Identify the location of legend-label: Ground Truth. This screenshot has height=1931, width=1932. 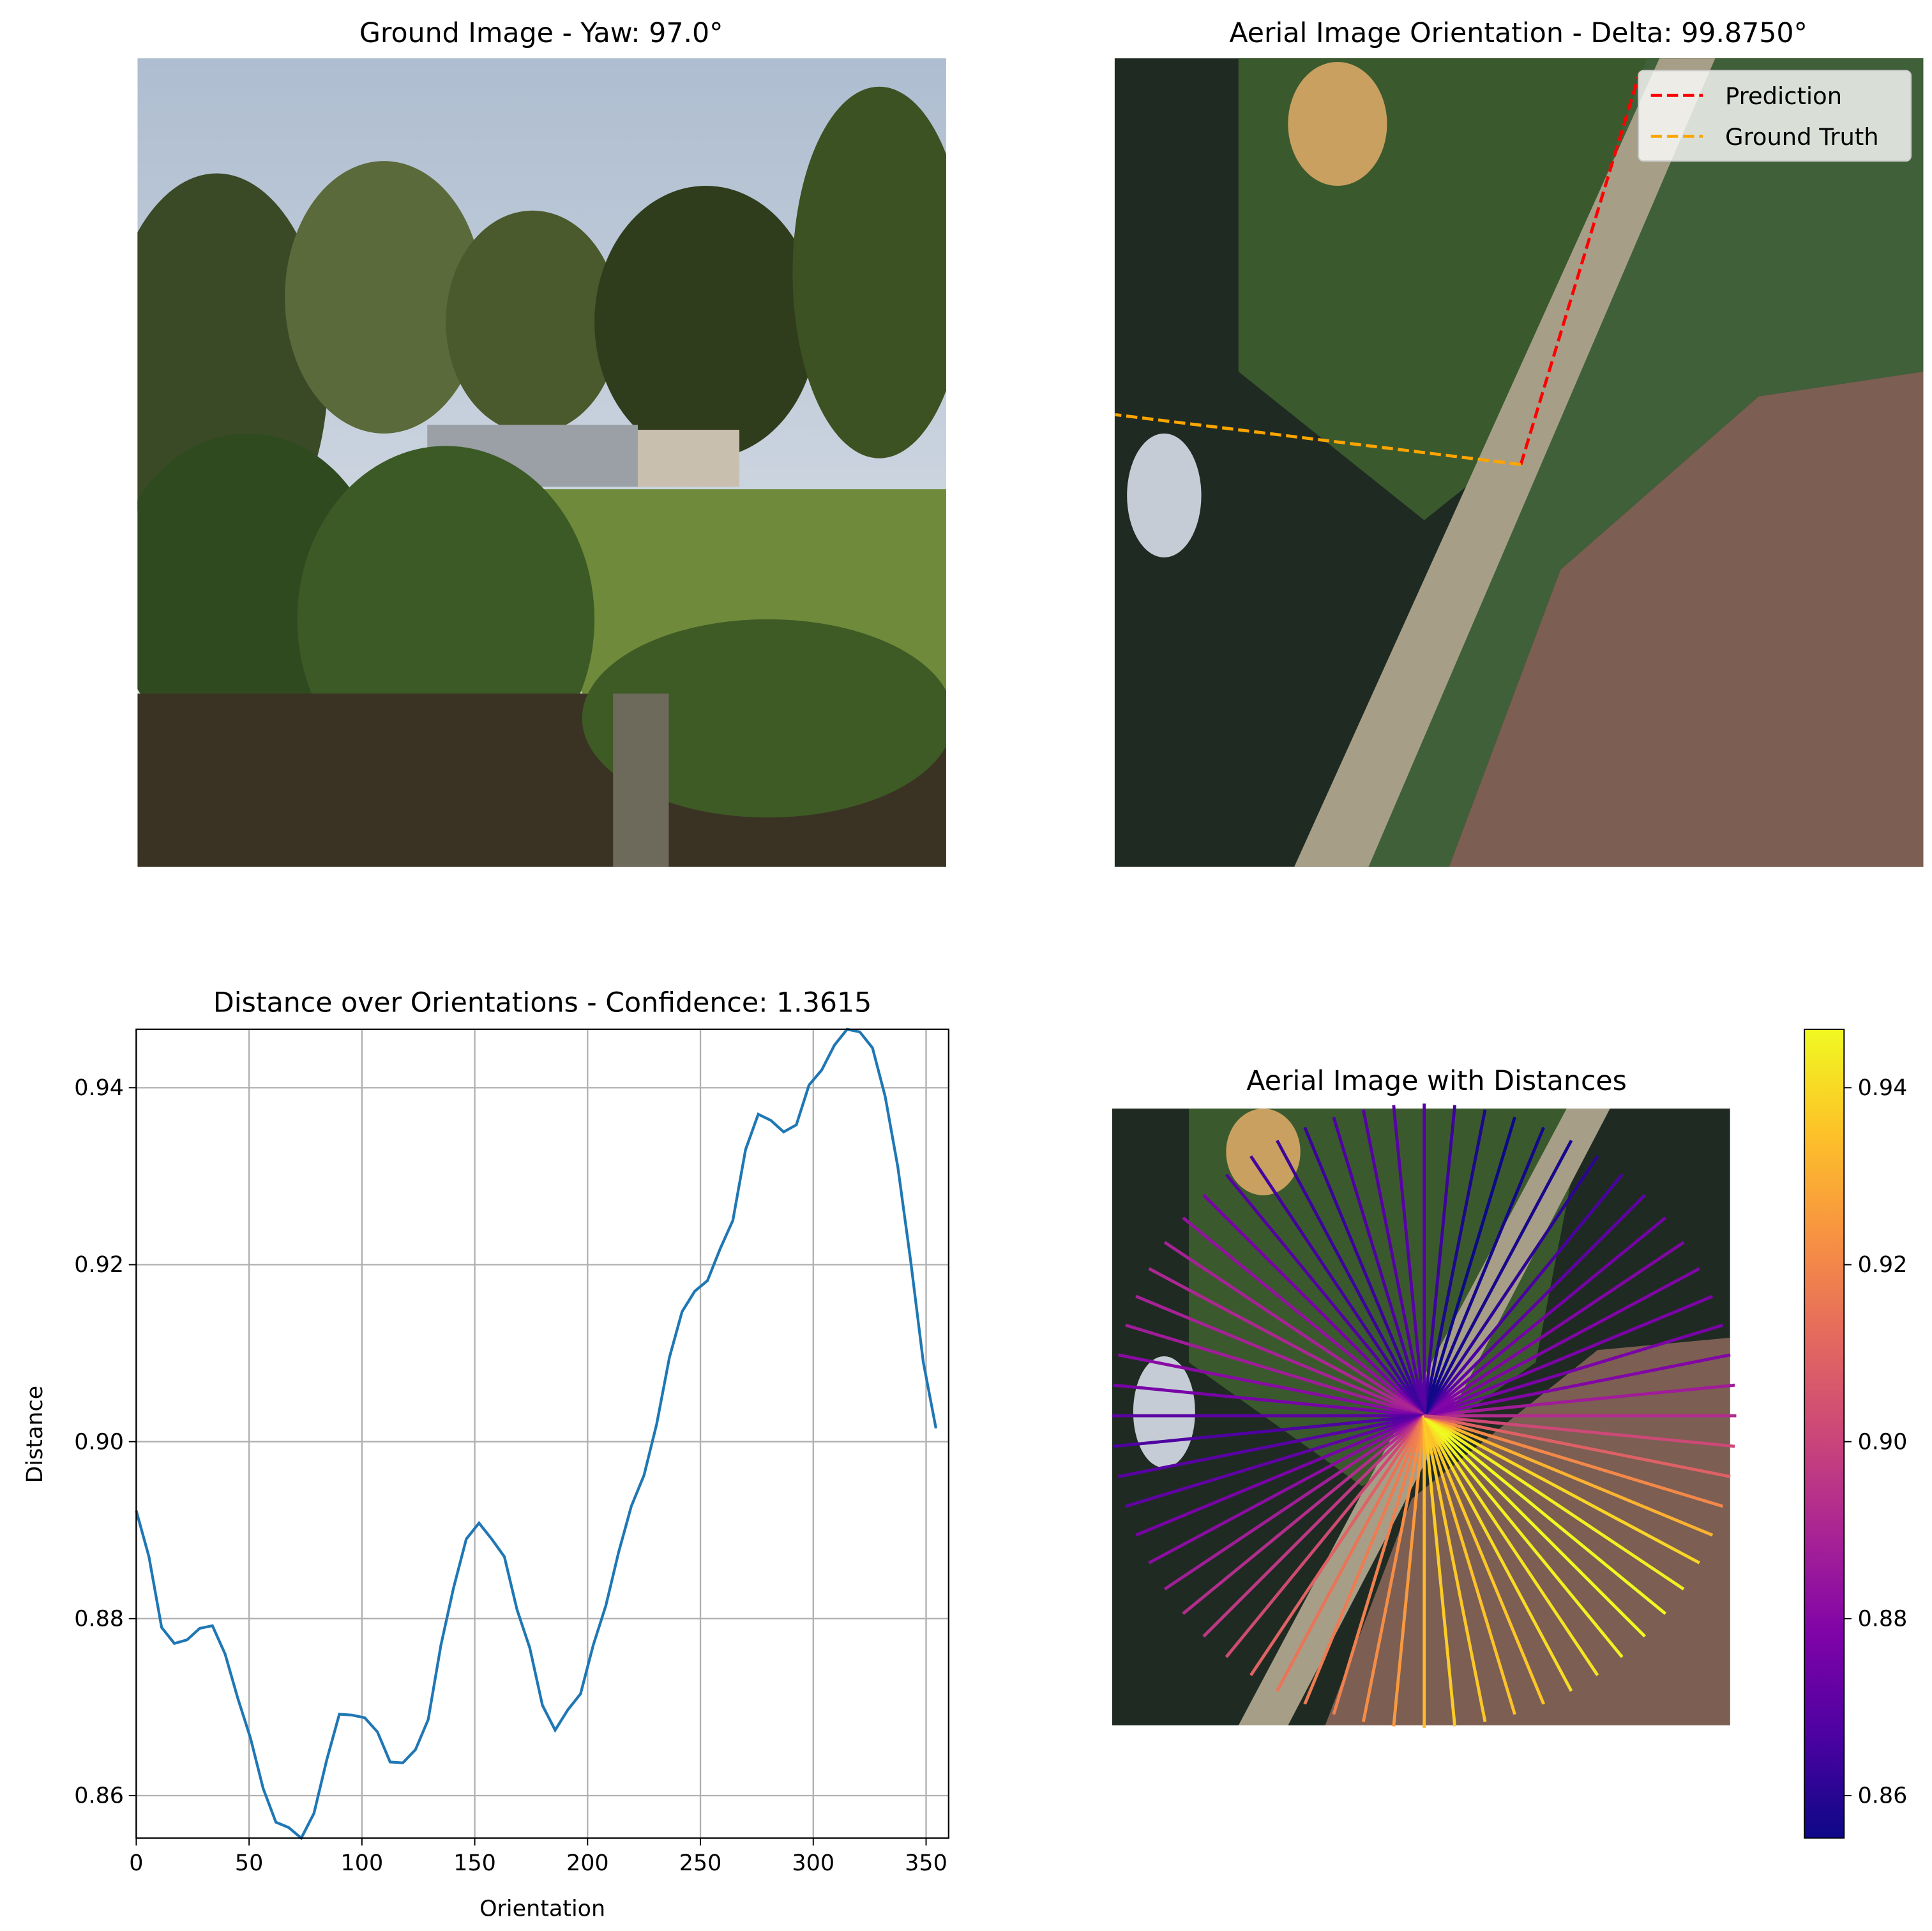
(1802, 137).